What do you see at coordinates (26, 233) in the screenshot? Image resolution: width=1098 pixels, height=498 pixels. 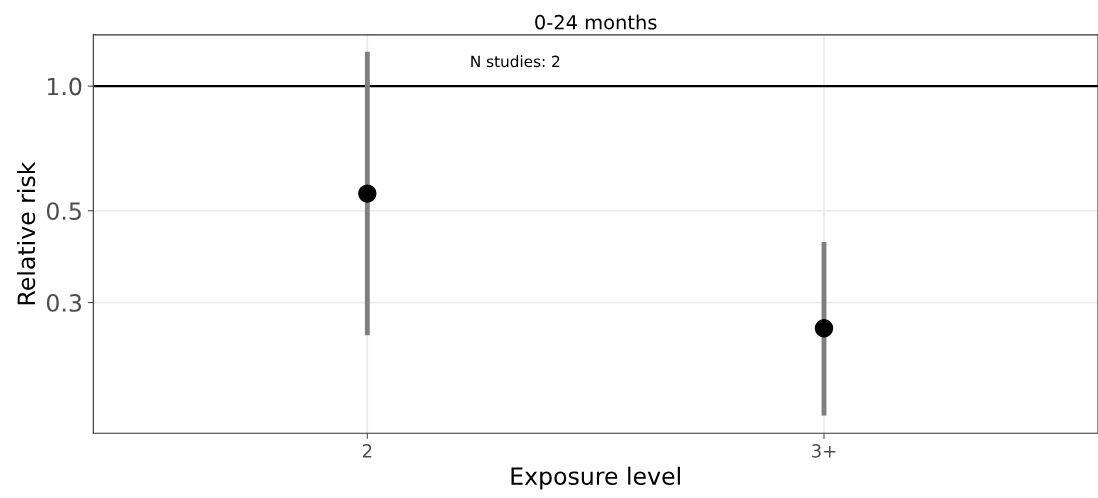 I see `y-axis-title: Relative risk` at bounding box center [26, 233].